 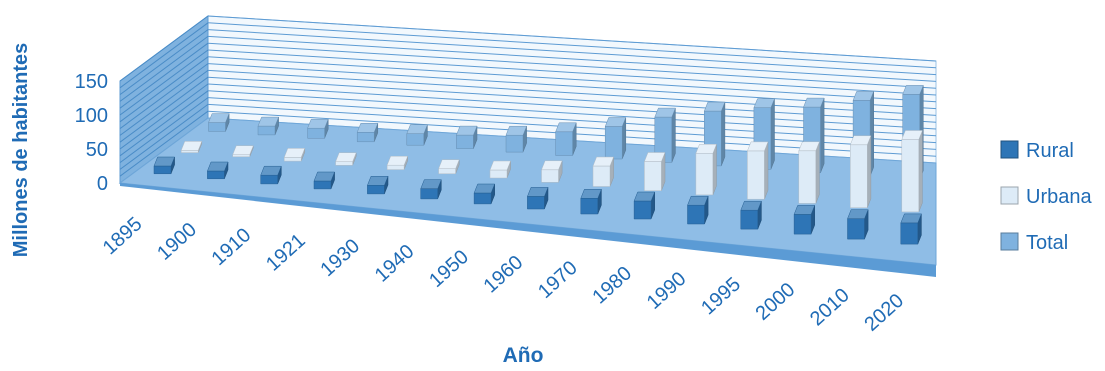 What do you see at coordinates (378, 181) in the screenshot?
I see `bar-rural-1930-top` at bounding box center [378, 181].